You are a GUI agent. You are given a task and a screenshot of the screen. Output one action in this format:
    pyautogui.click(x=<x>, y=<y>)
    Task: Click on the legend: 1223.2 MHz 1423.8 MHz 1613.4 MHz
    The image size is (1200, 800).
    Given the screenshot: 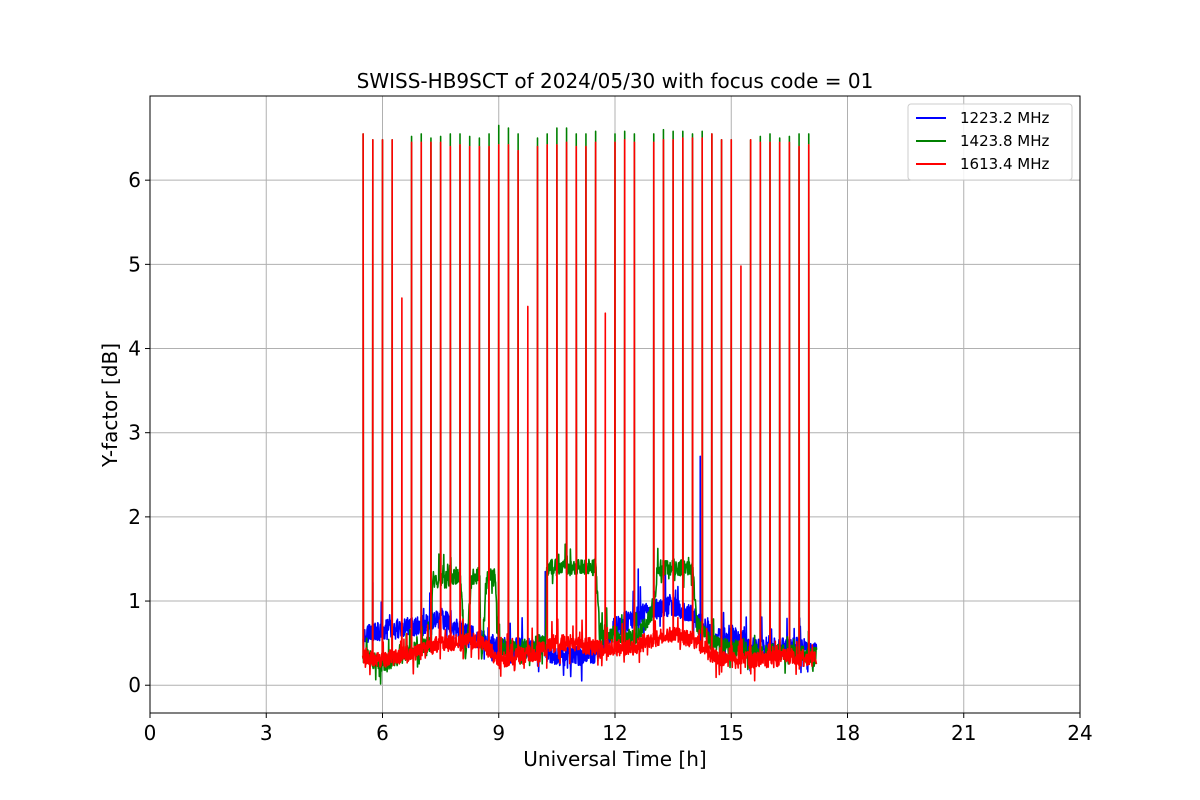 What is the action you would take?
    pyautogui.click(x=990, y=142)
    